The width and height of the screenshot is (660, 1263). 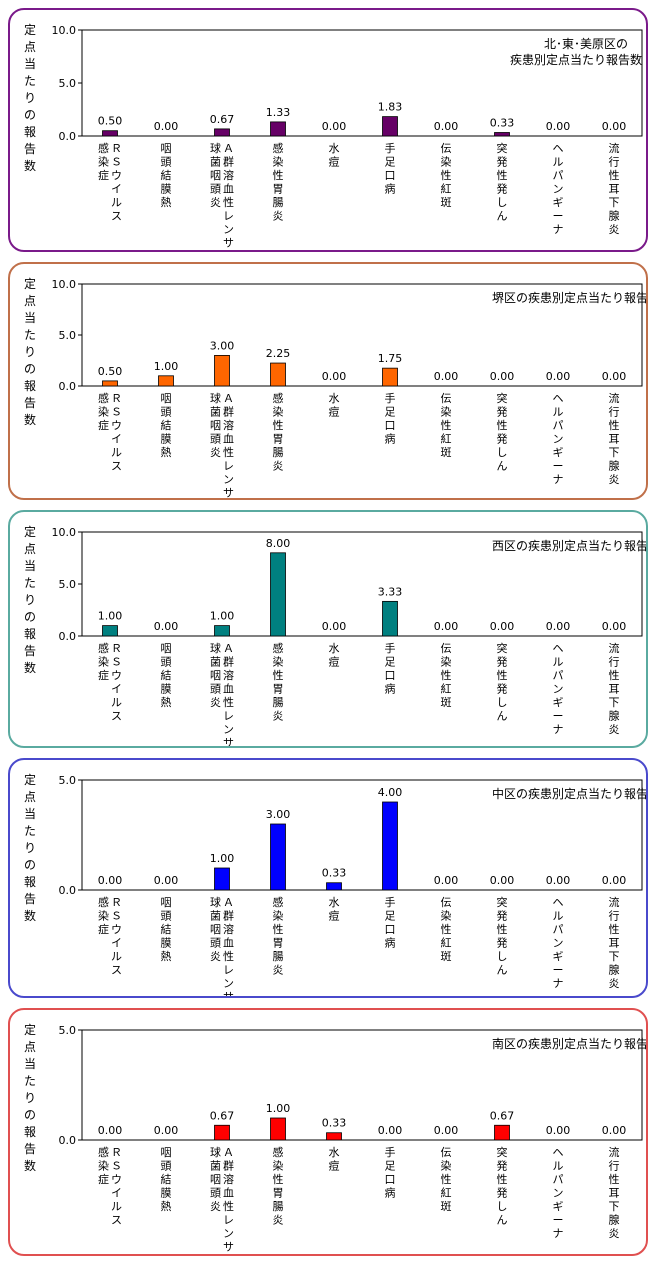 What do you see at coordinates (228, 425) in the screenshot?
I see `category-label-char: 溶` at bounding box center [228, 425].